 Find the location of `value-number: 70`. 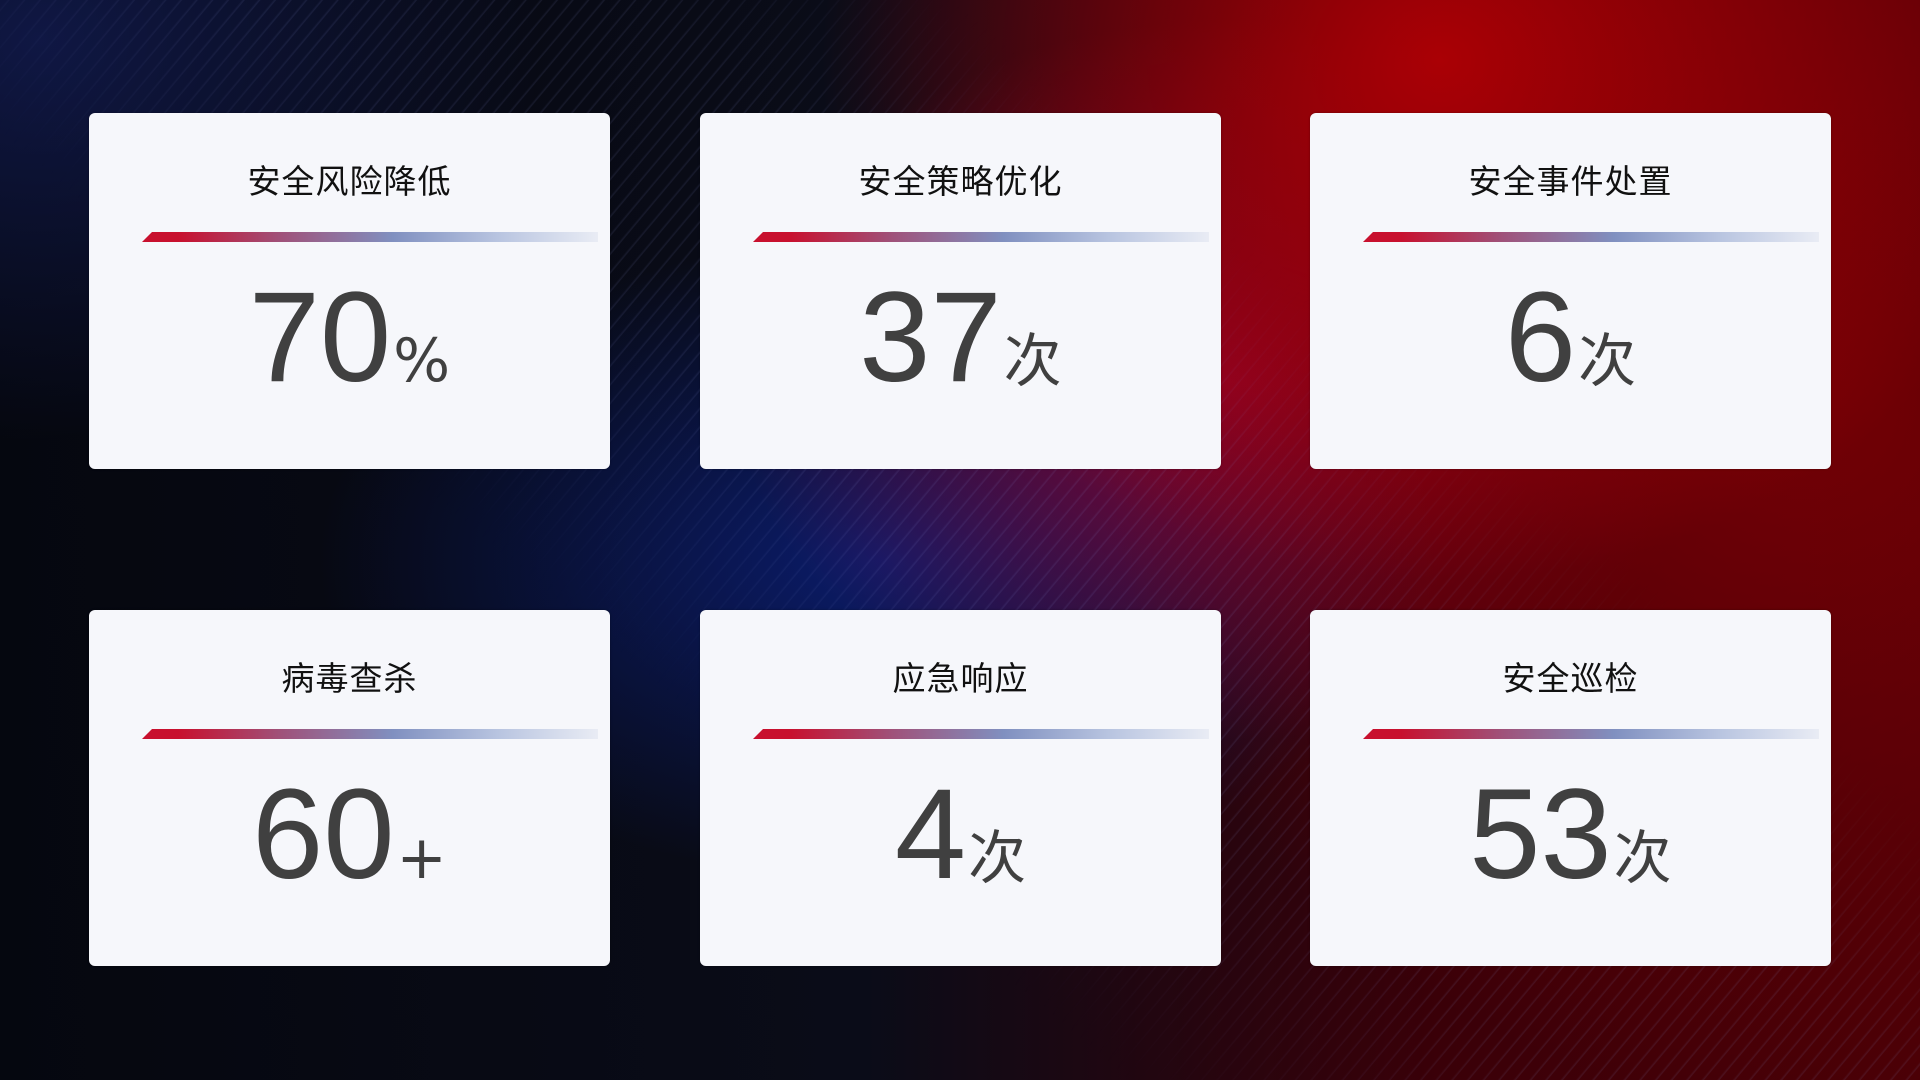

value-number: 70 is located at coordinates (320, 337).